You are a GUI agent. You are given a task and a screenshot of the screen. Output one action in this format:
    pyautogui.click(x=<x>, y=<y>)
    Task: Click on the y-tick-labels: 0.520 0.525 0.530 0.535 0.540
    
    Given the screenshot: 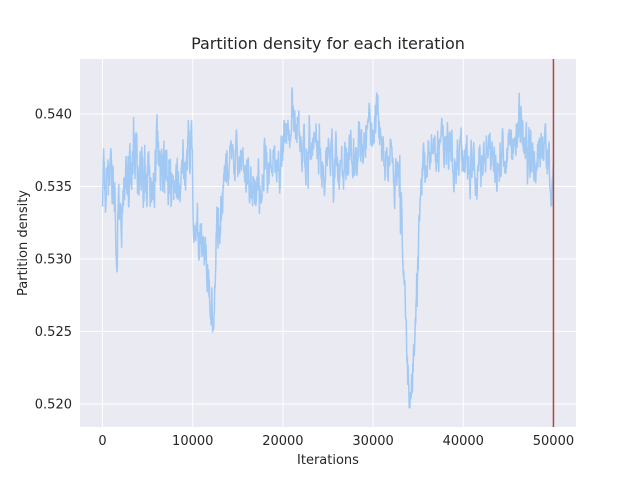 What is the action you would take?
    pyautogui.click(x=53, y=260)
    